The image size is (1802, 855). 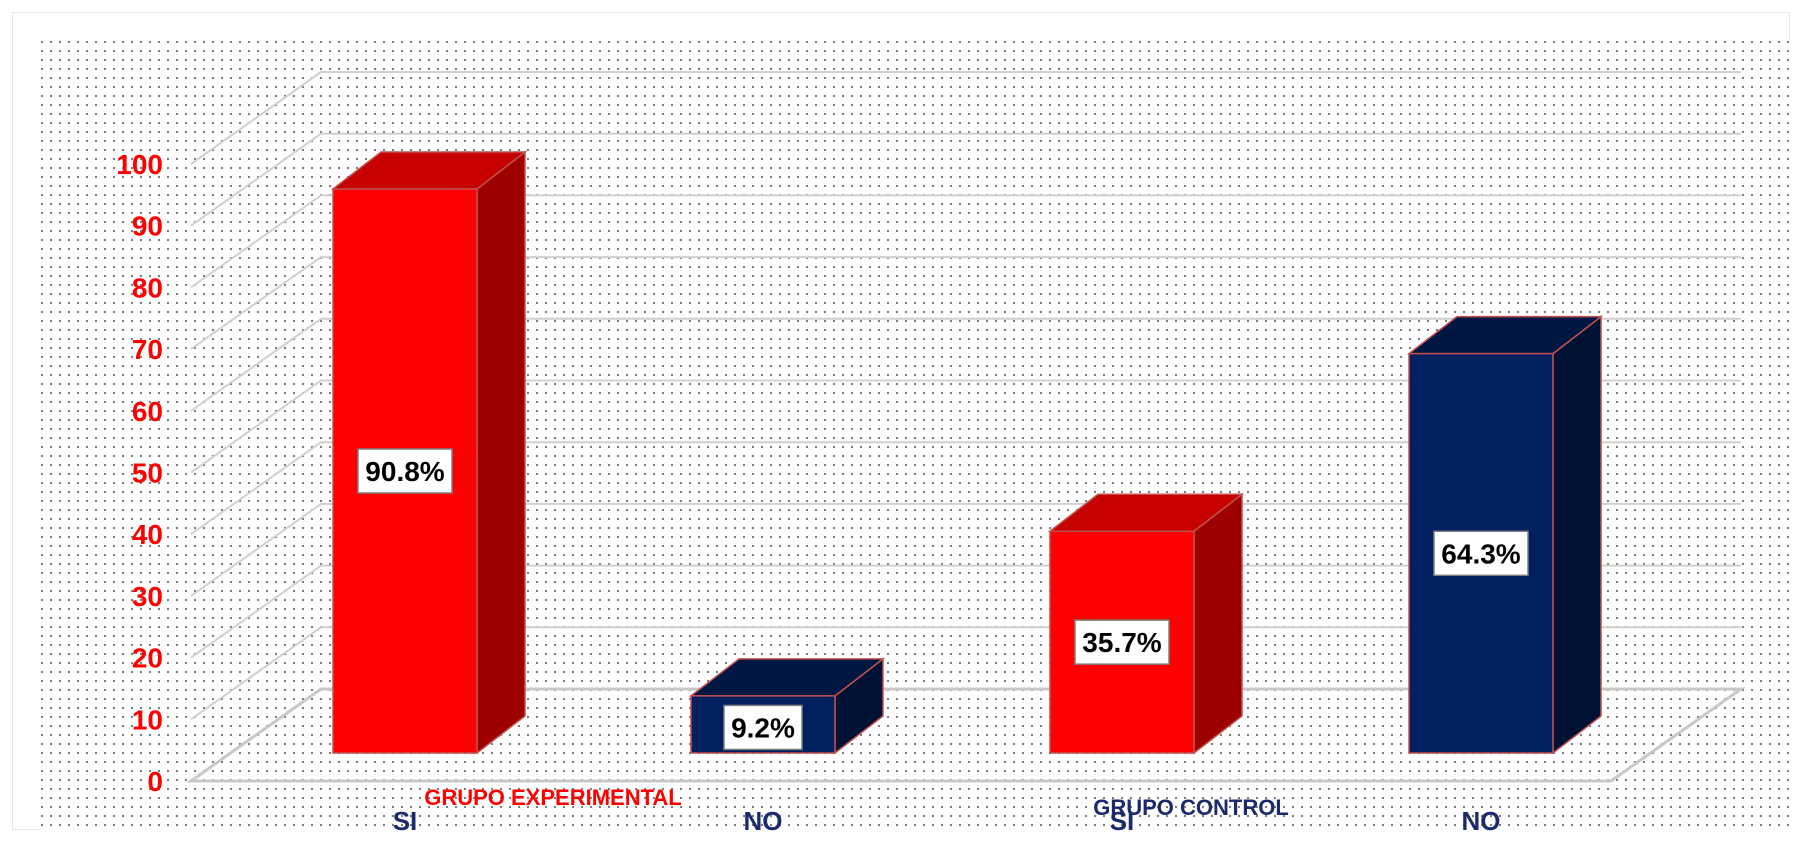 I want to click on chart-floor, so click(x=966, y=735).